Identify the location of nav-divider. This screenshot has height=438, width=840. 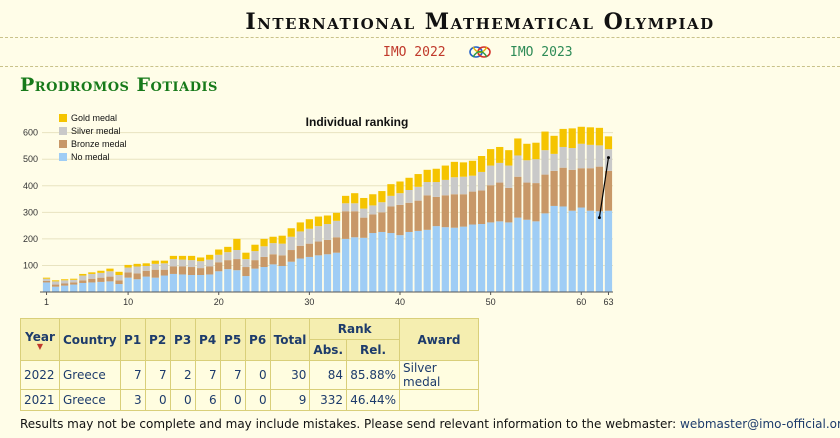
(420, 66).